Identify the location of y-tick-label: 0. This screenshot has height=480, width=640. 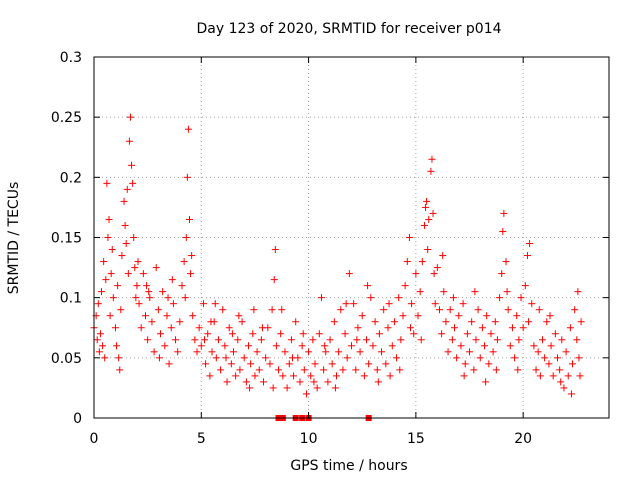
(77, 419).